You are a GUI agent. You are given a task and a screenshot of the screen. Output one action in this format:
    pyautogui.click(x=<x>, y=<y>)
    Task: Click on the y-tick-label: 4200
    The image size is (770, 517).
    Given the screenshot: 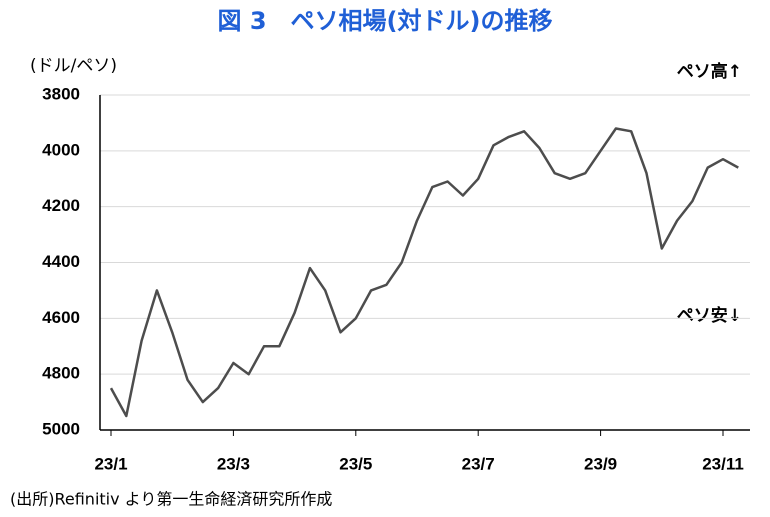 What is the action you would take?
    pyautogui.click(x=61, y=205)
    